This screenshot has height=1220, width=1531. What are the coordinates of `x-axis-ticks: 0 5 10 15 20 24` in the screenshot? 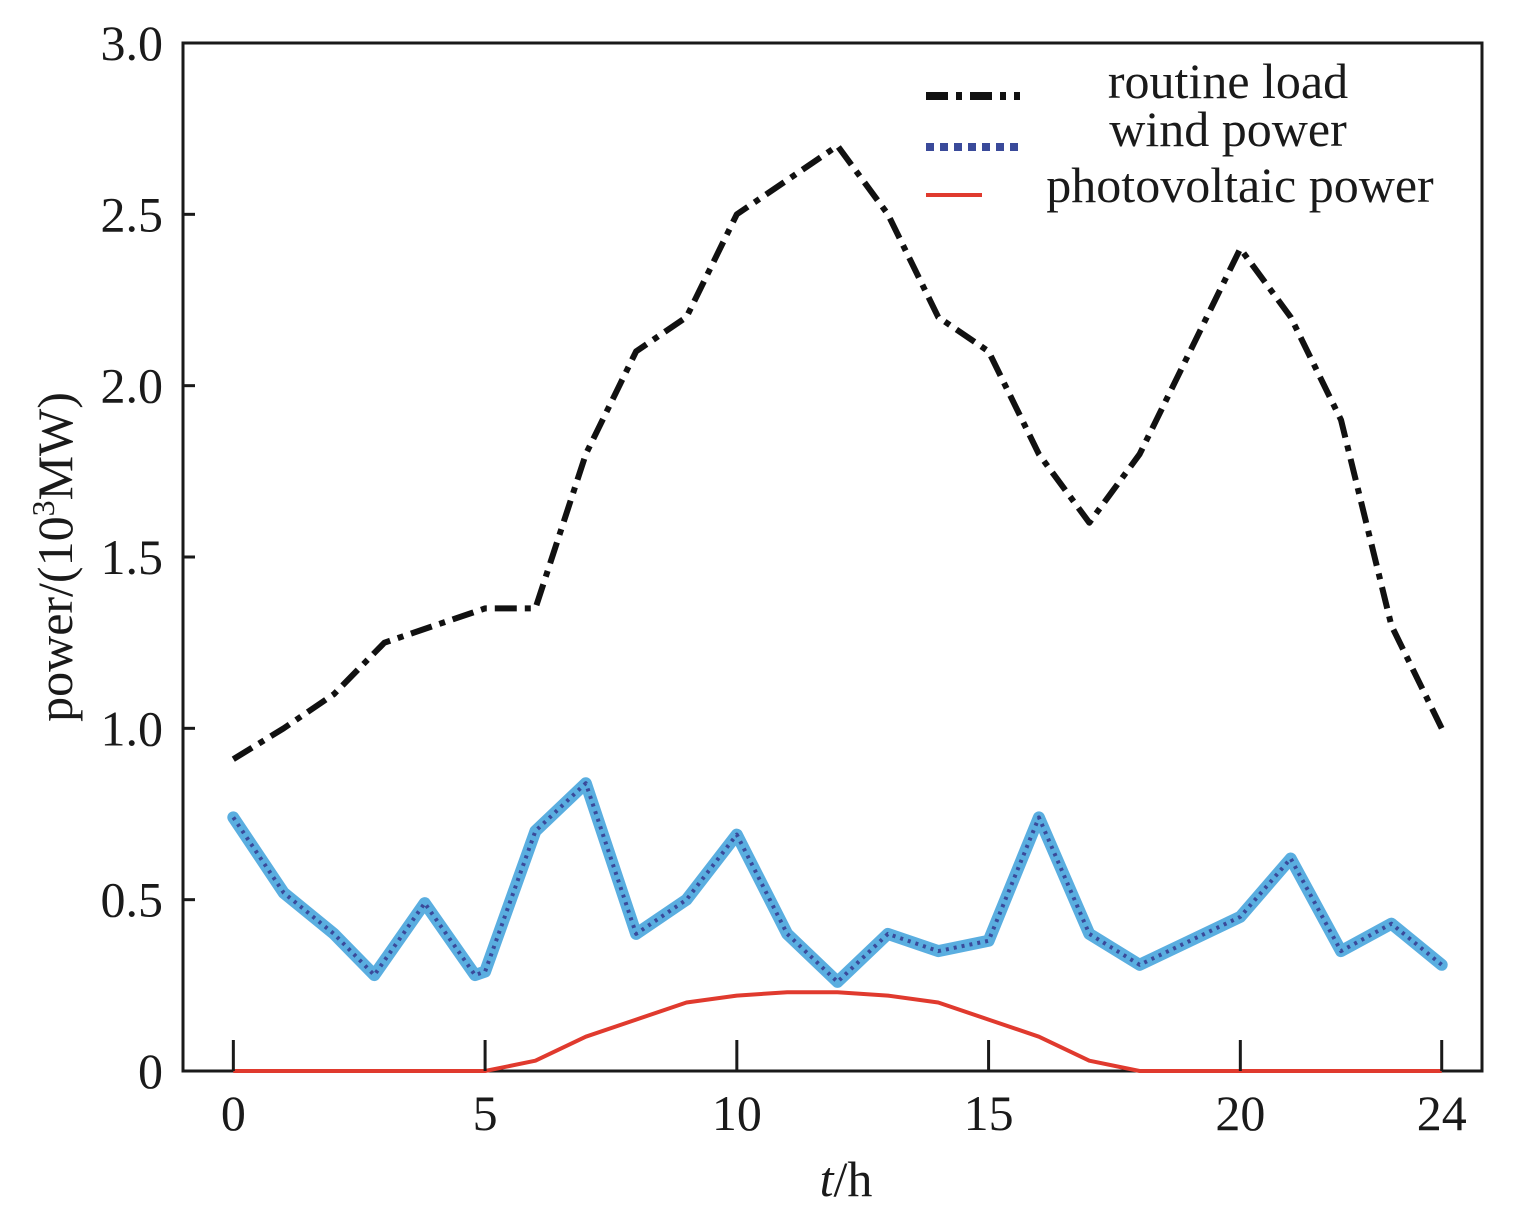 It's located at (844, 1090).